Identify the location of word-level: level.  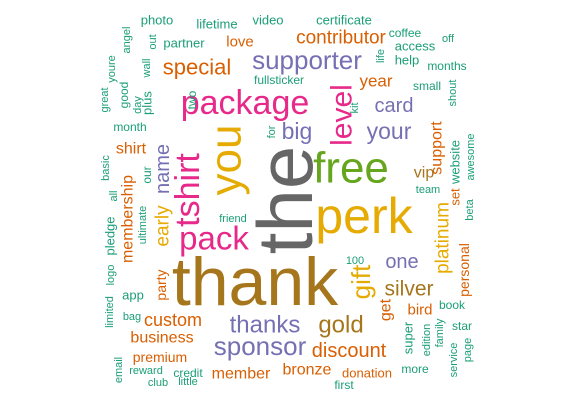
(342, 115).